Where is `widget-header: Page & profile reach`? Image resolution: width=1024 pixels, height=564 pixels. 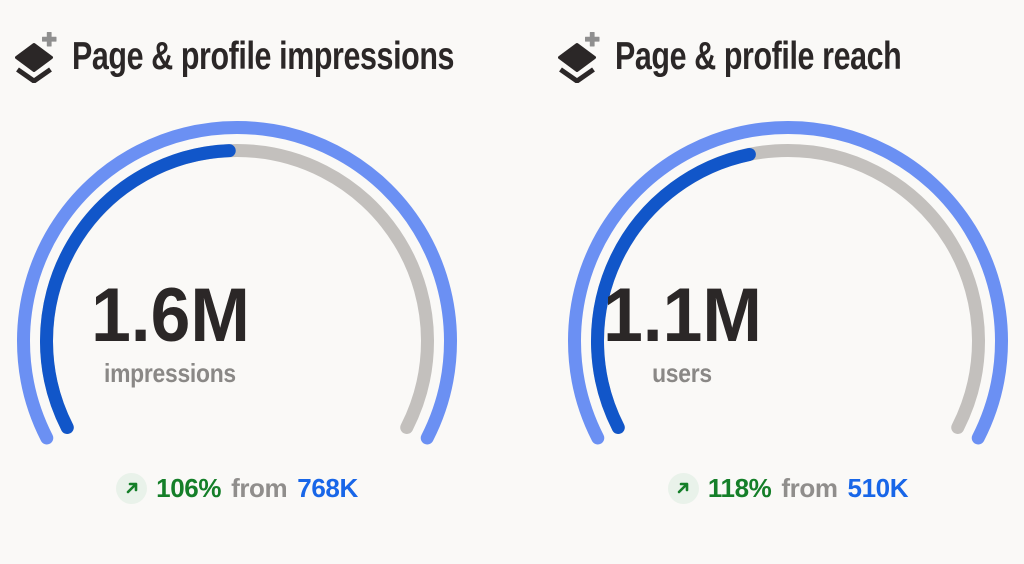 widget-header: Page & profile reach is located at coordinates (770, 57).